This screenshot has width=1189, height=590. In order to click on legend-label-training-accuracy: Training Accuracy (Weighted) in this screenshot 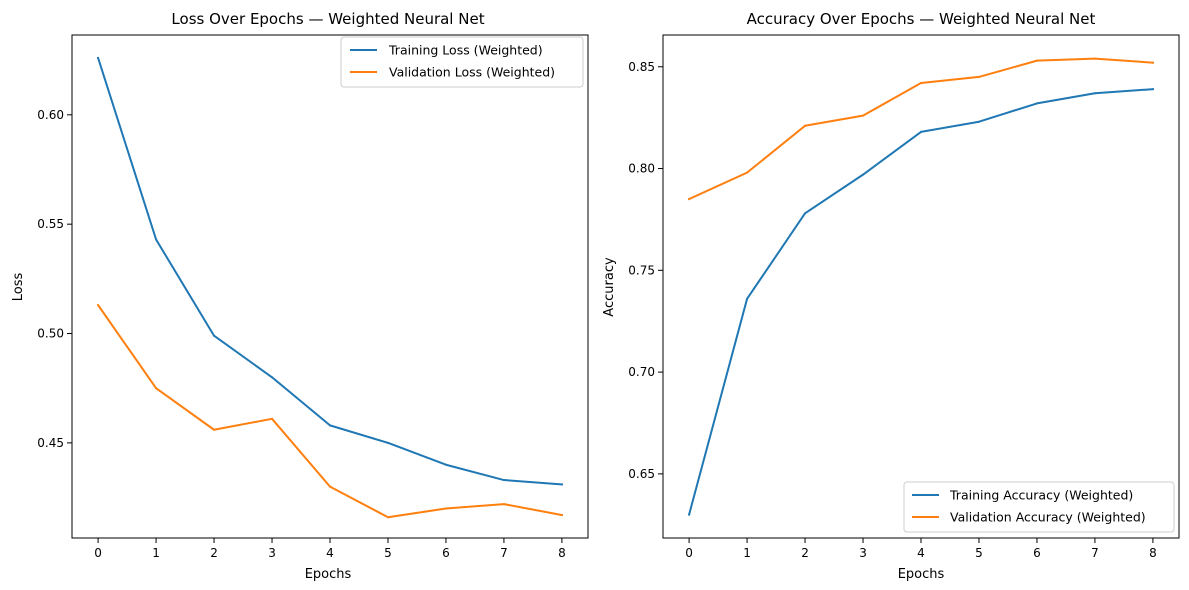, I will do `click(1041, 495)`.